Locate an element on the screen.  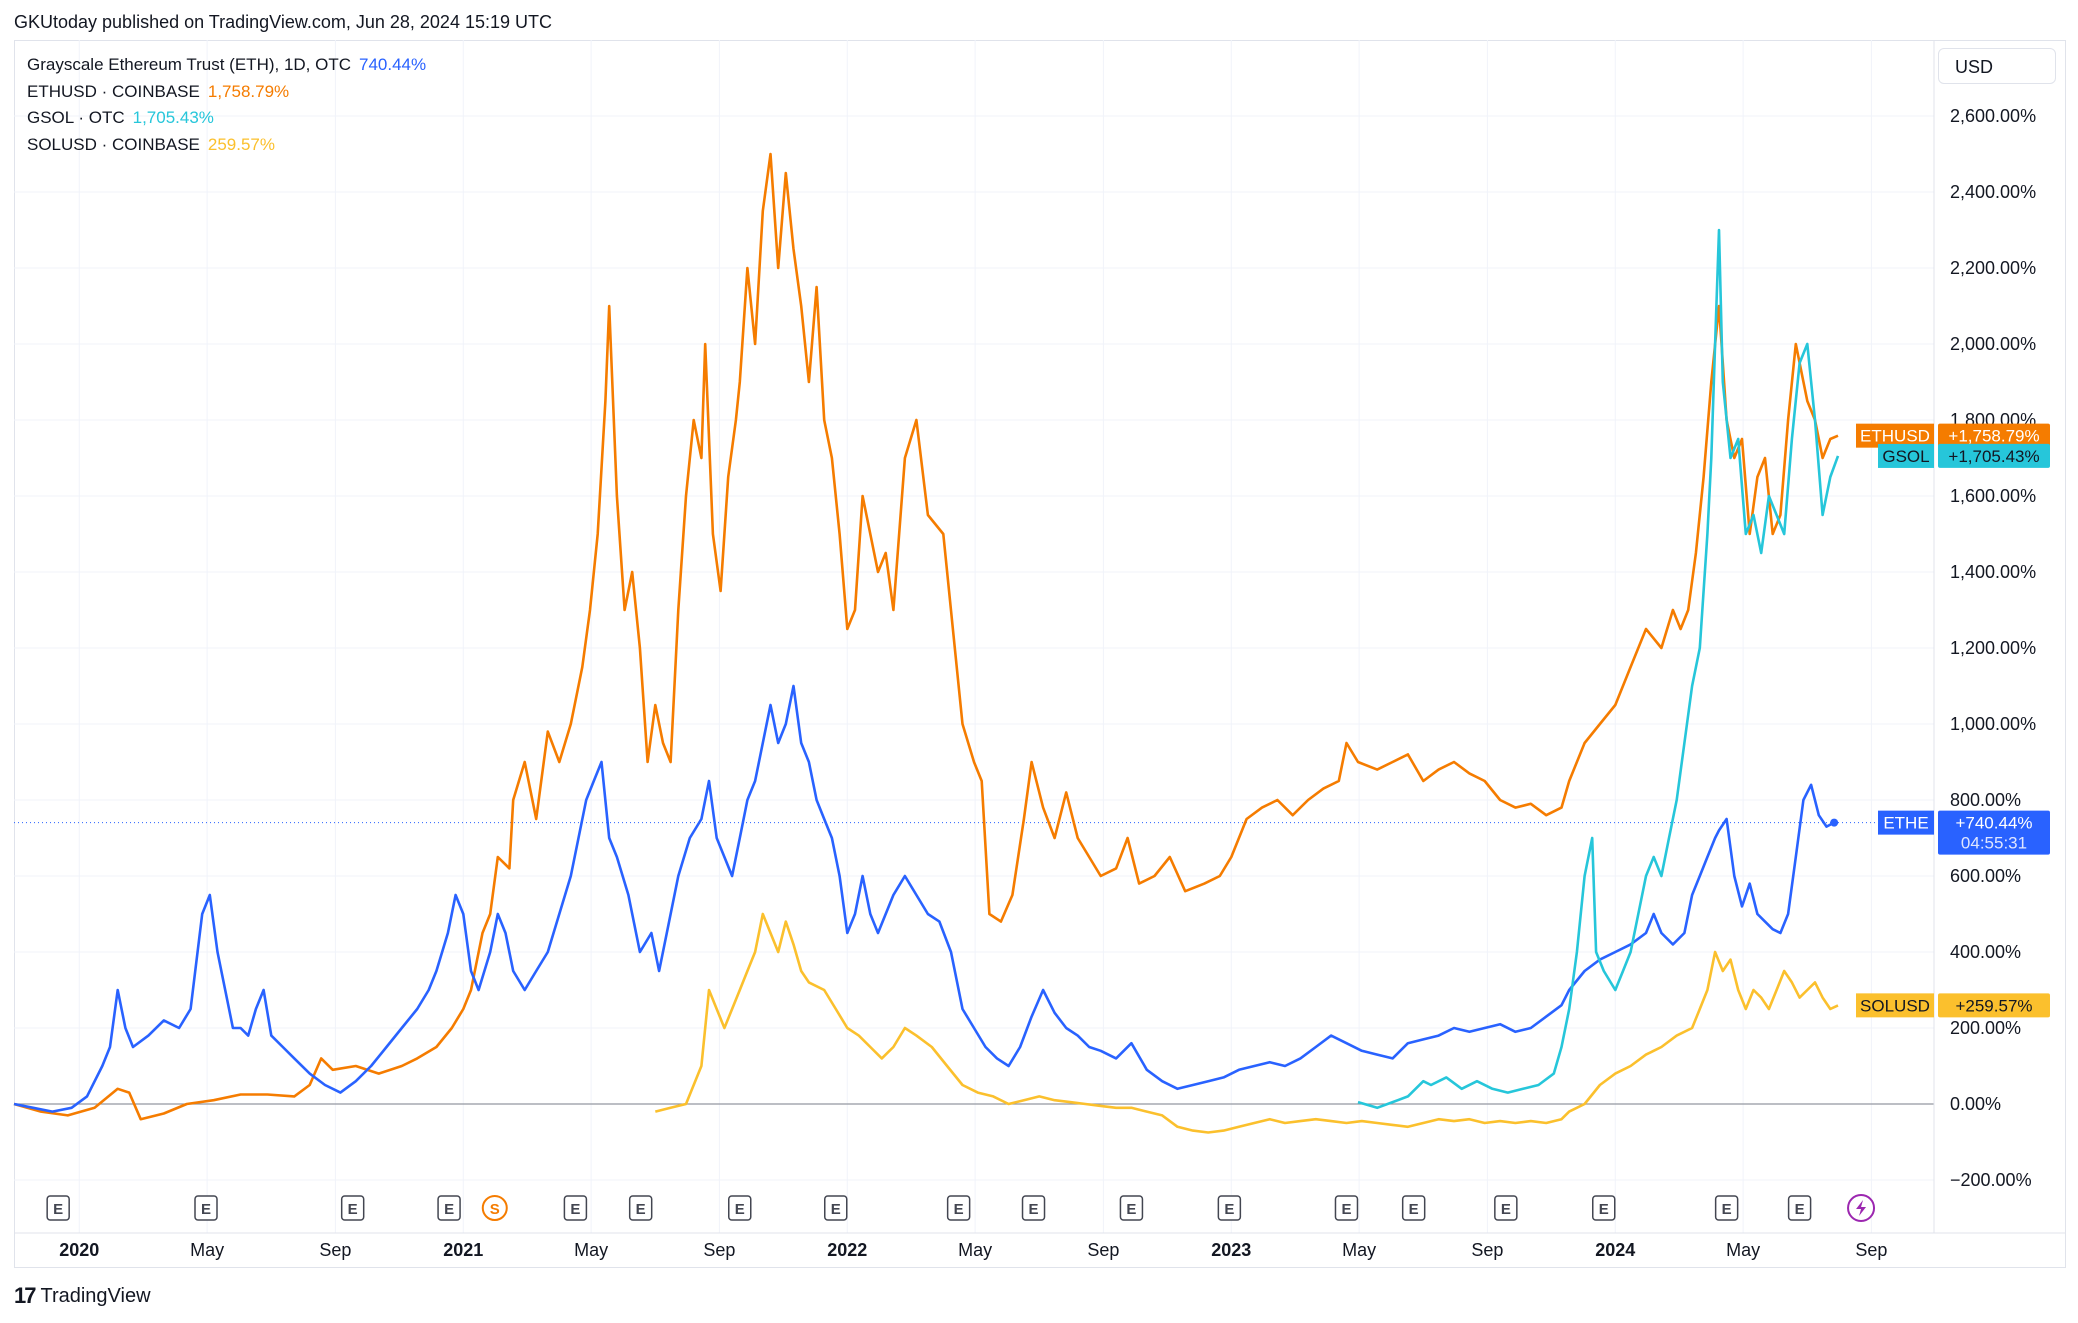
legend-value: 259.57% is located at coordinates (241, 144).